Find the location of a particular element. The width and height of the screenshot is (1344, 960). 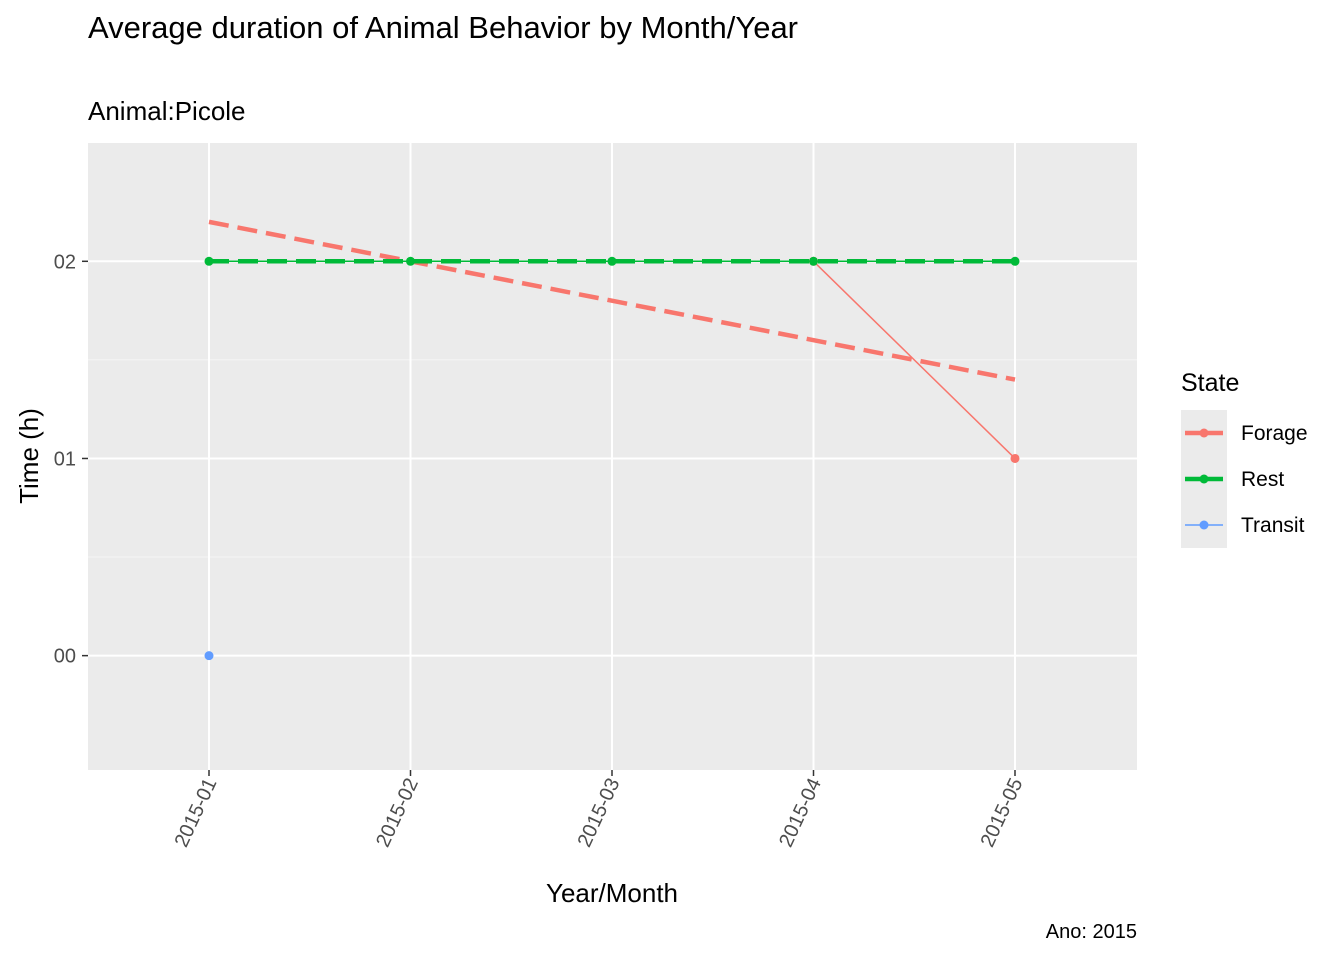

trend-line-forage is located at coordinates (612, 300).